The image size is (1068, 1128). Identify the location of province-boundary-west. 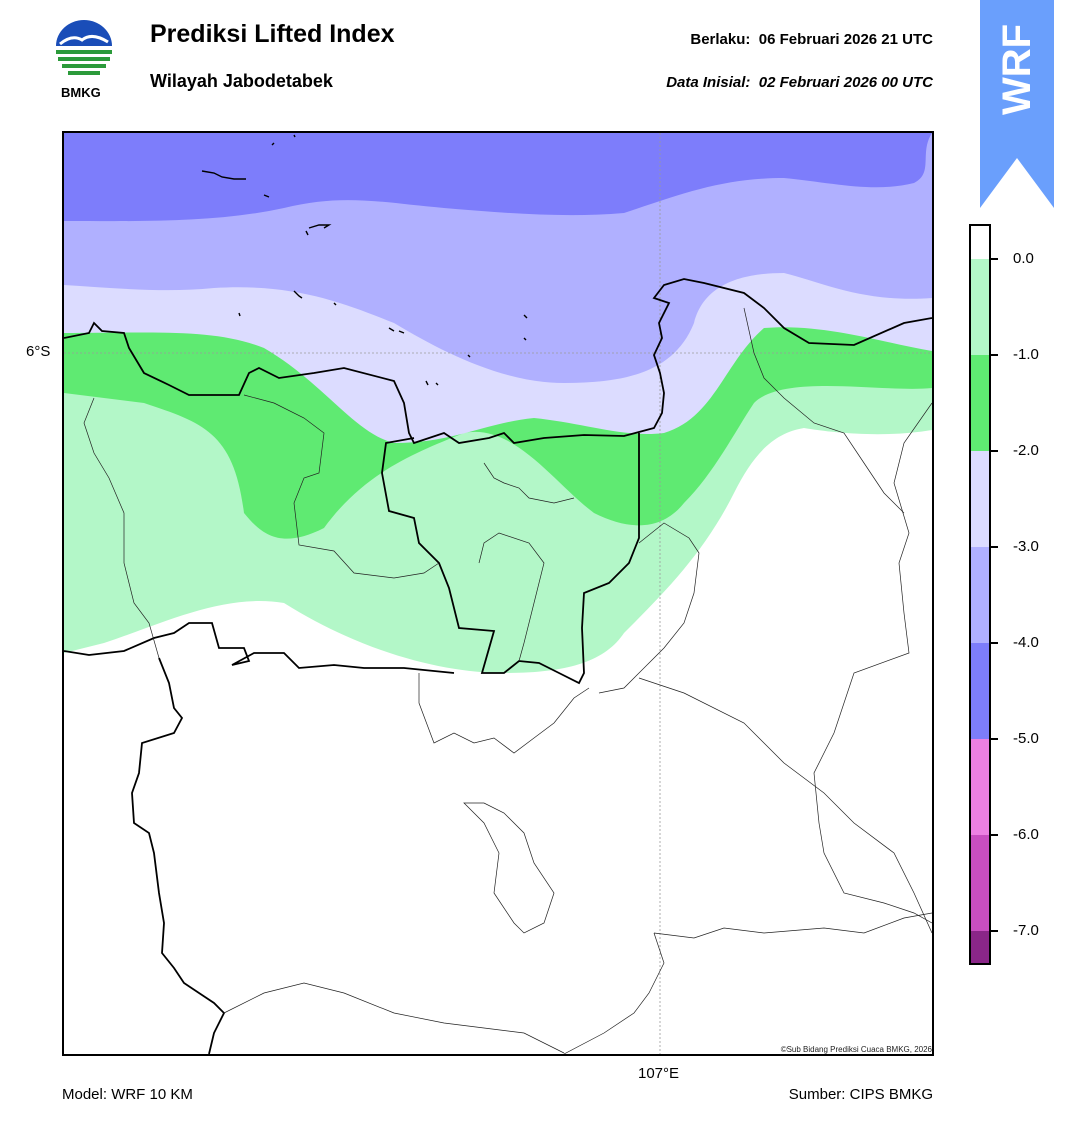
(178, 855).